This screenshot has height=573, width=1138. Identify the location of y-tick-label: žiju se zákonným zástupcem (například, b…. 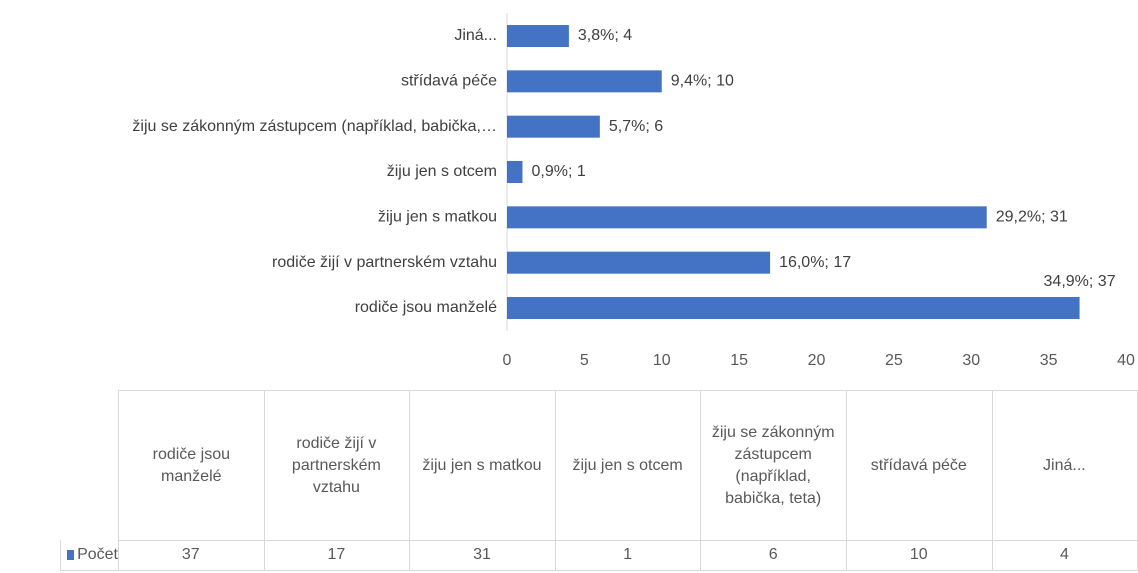
(314, 126).